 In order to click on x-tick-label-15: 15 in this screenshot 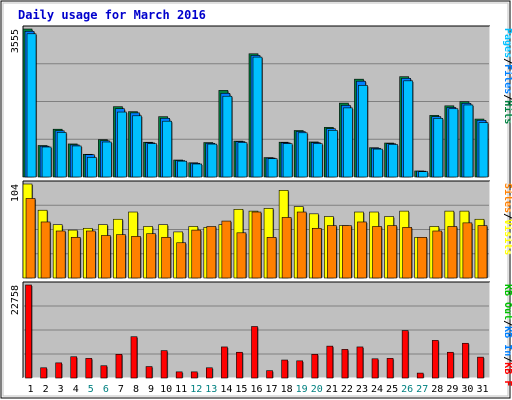, I will do `click(241, 389)`.